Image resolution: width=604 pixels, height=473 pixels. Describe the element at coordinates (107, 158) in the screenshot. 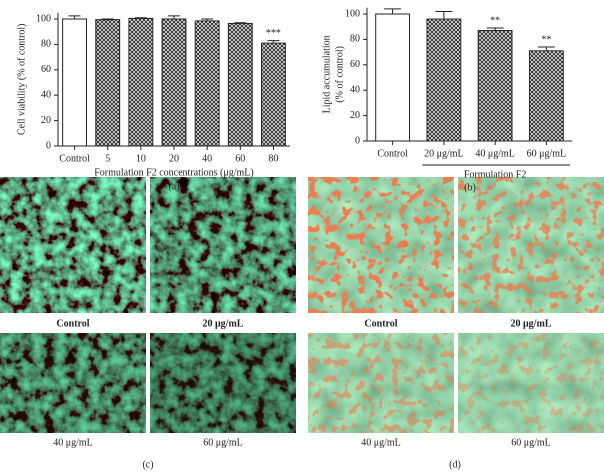

I see `x-tick-label: 5` at that location.